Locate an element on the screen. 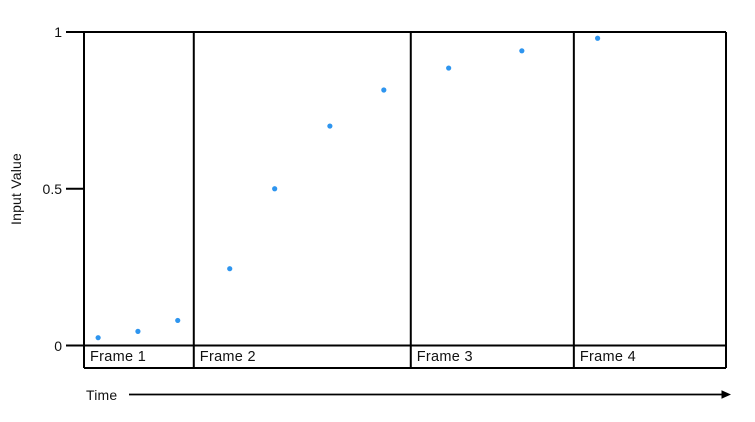  frame-label: Frame 1 is located at coordinates (118, 357).